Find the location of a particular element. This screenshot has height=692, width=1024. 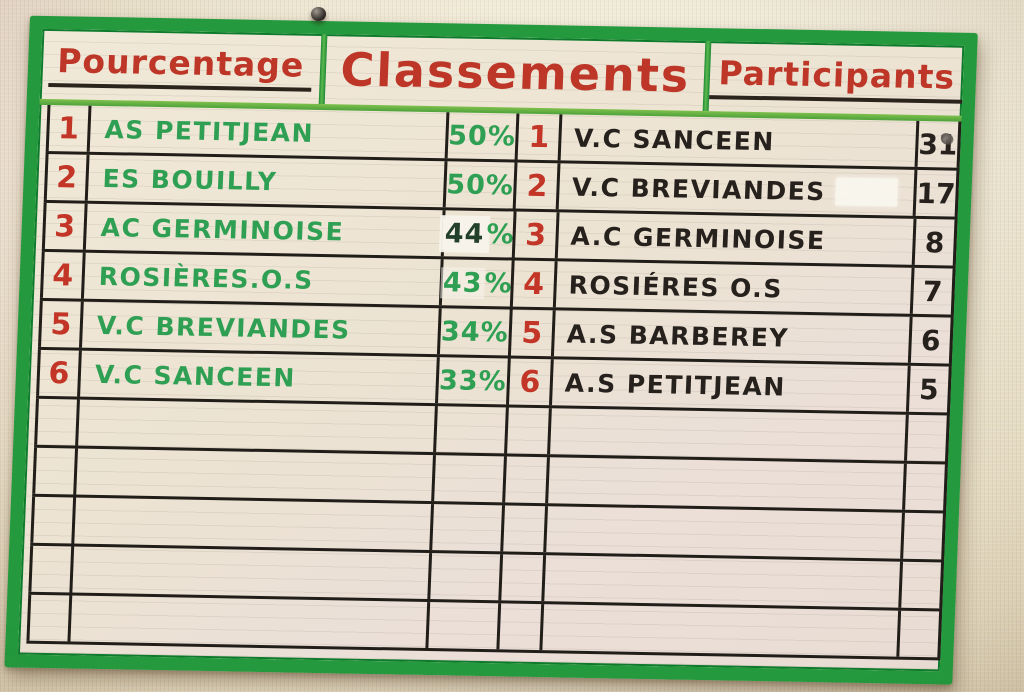

participant-count-cell: 7 is located at coordinates (934, 291).